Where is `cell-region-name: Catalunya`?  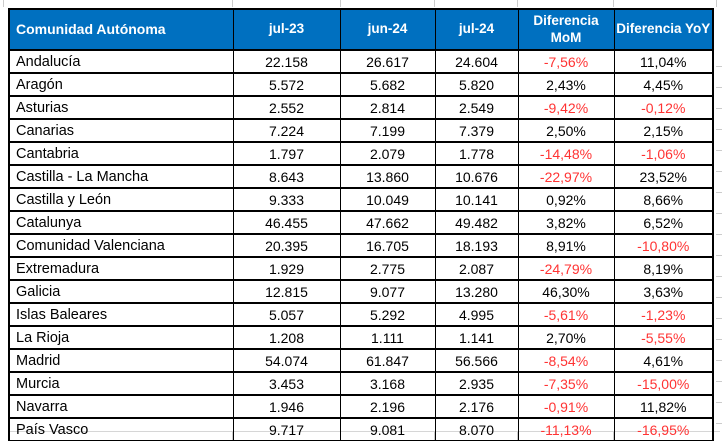
cell-region-name: Catalunya is located at coordinates (121, 222).